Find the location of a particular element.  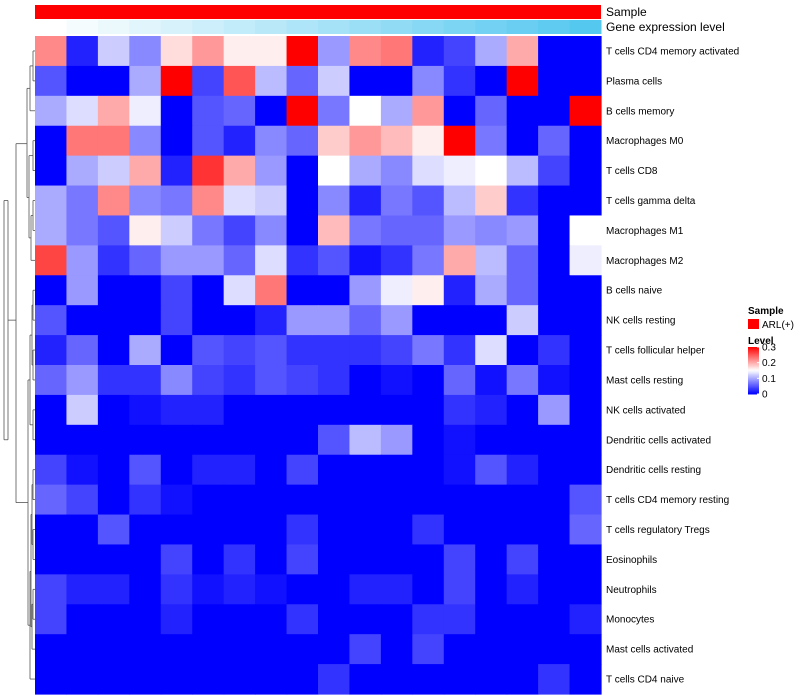

legend-level-title: Level is located at coordinates (761, 341).